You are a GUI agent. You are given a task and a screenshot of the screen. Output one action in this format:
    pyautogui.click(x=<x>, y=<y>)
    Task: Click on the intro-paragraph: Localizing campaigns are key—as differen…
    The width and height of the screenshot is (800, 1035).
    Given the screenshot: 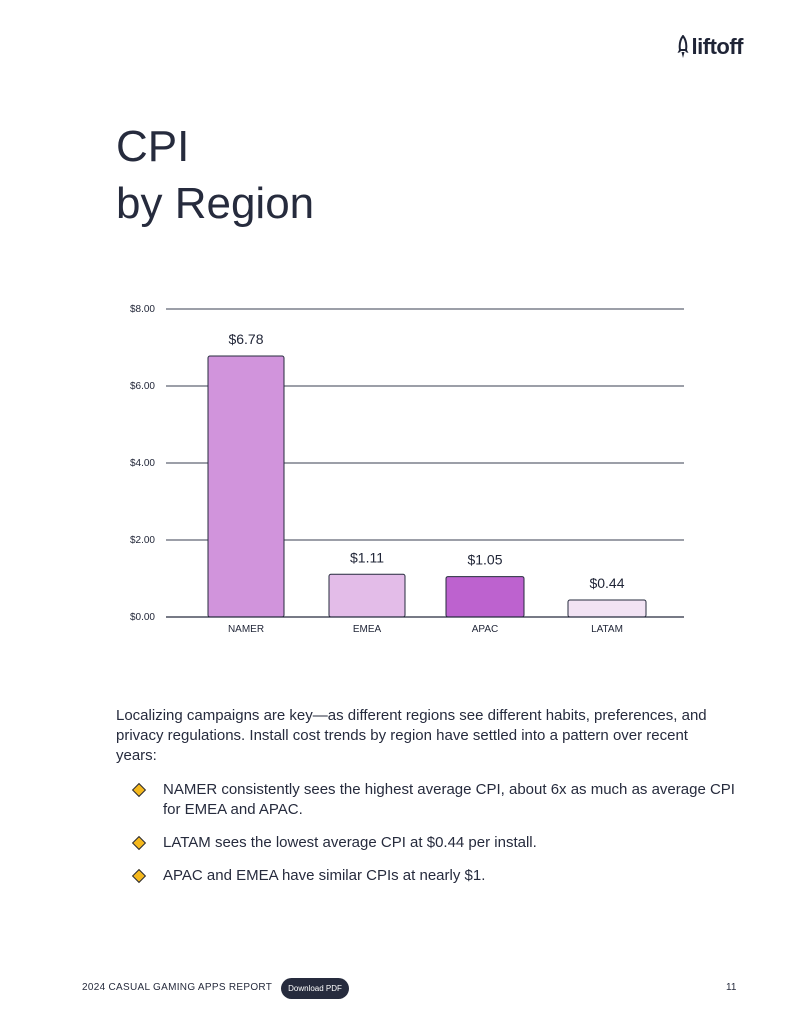 What is the action you would take?
    pyautogui.click(x=411, y=735)
    